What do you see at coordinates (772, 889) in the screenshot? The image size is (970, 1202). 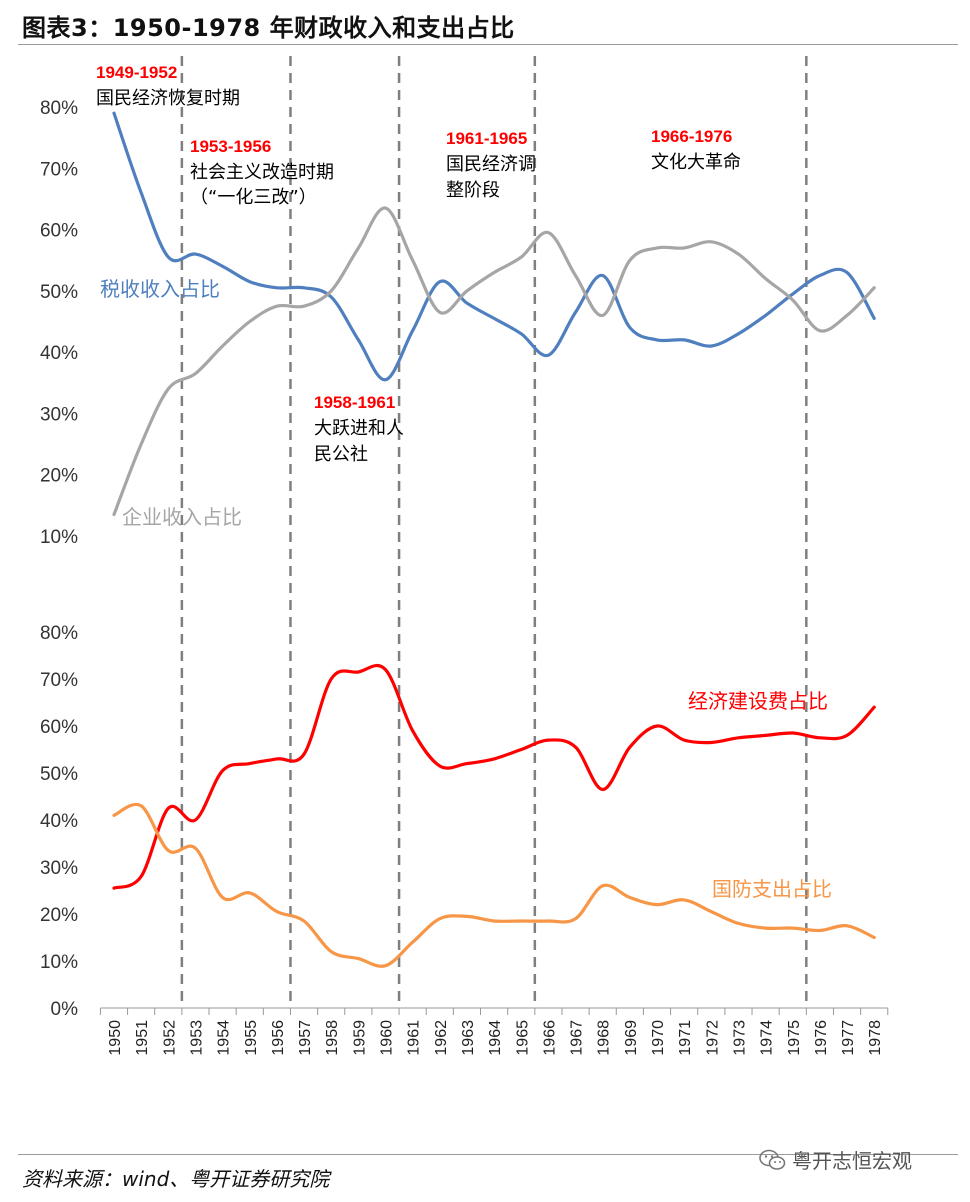 I see `series-label-defense: 国防支出占比` at bounding box center [772, 889].